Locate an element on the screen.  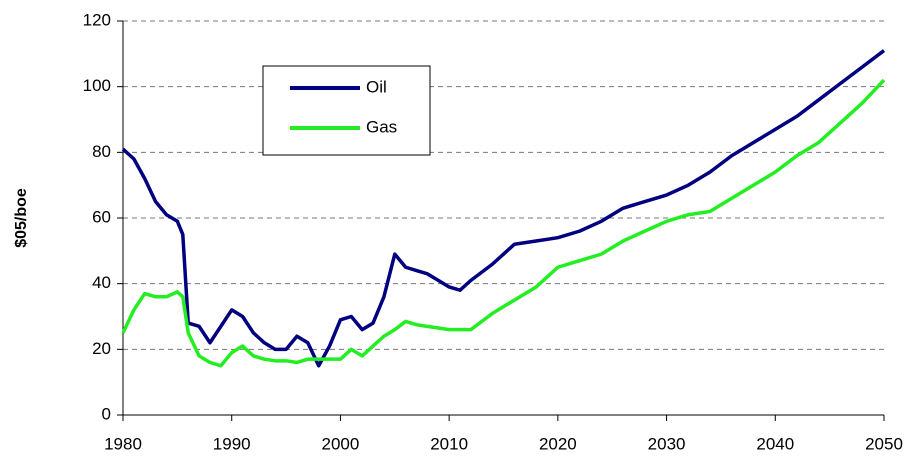
y-tick-label: 20 is located at coordinates (101, 348).